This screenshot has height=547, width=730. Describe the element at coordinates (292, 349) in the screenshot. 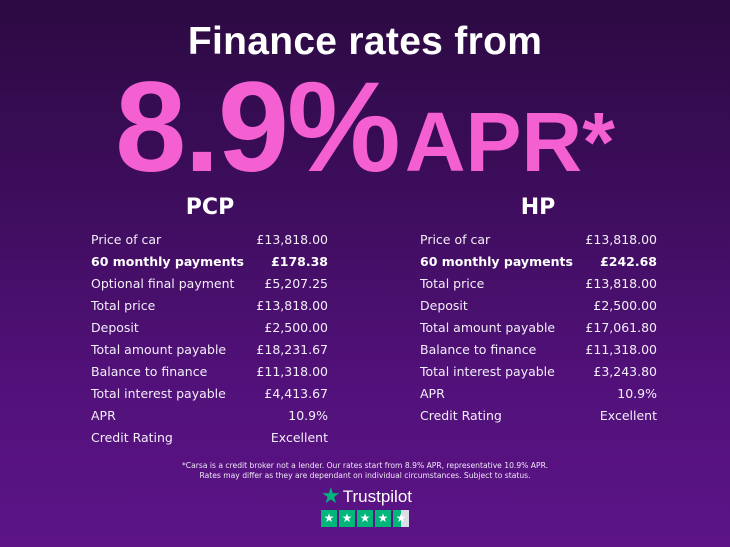

I see `row-value: £18,231.67` at that location.